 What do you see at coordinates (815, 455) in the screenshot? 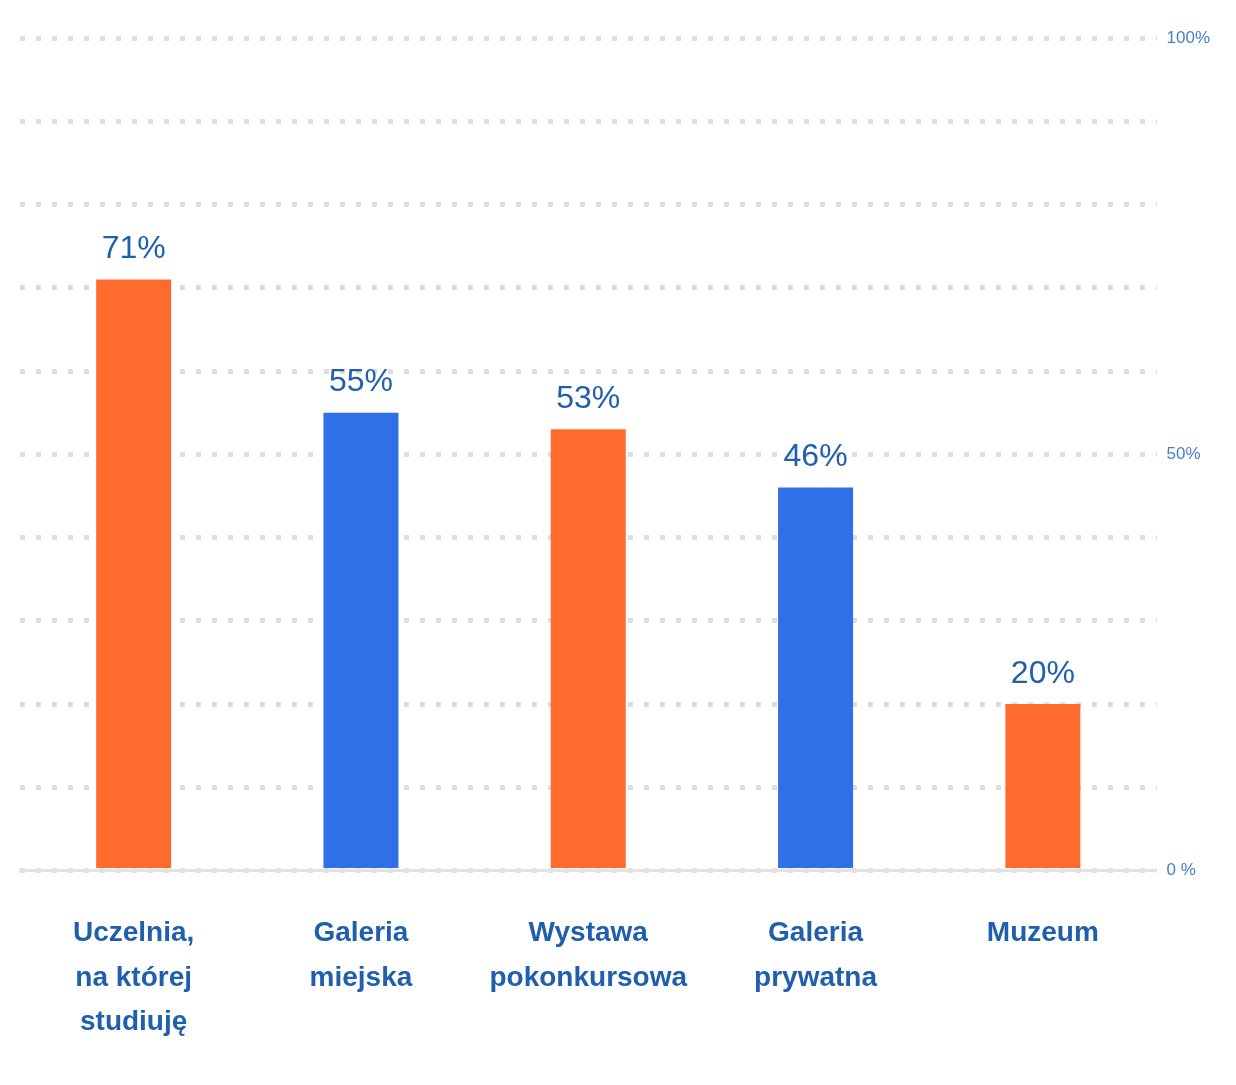
I see `data-label: 46%` at bounding box center [815, 455].